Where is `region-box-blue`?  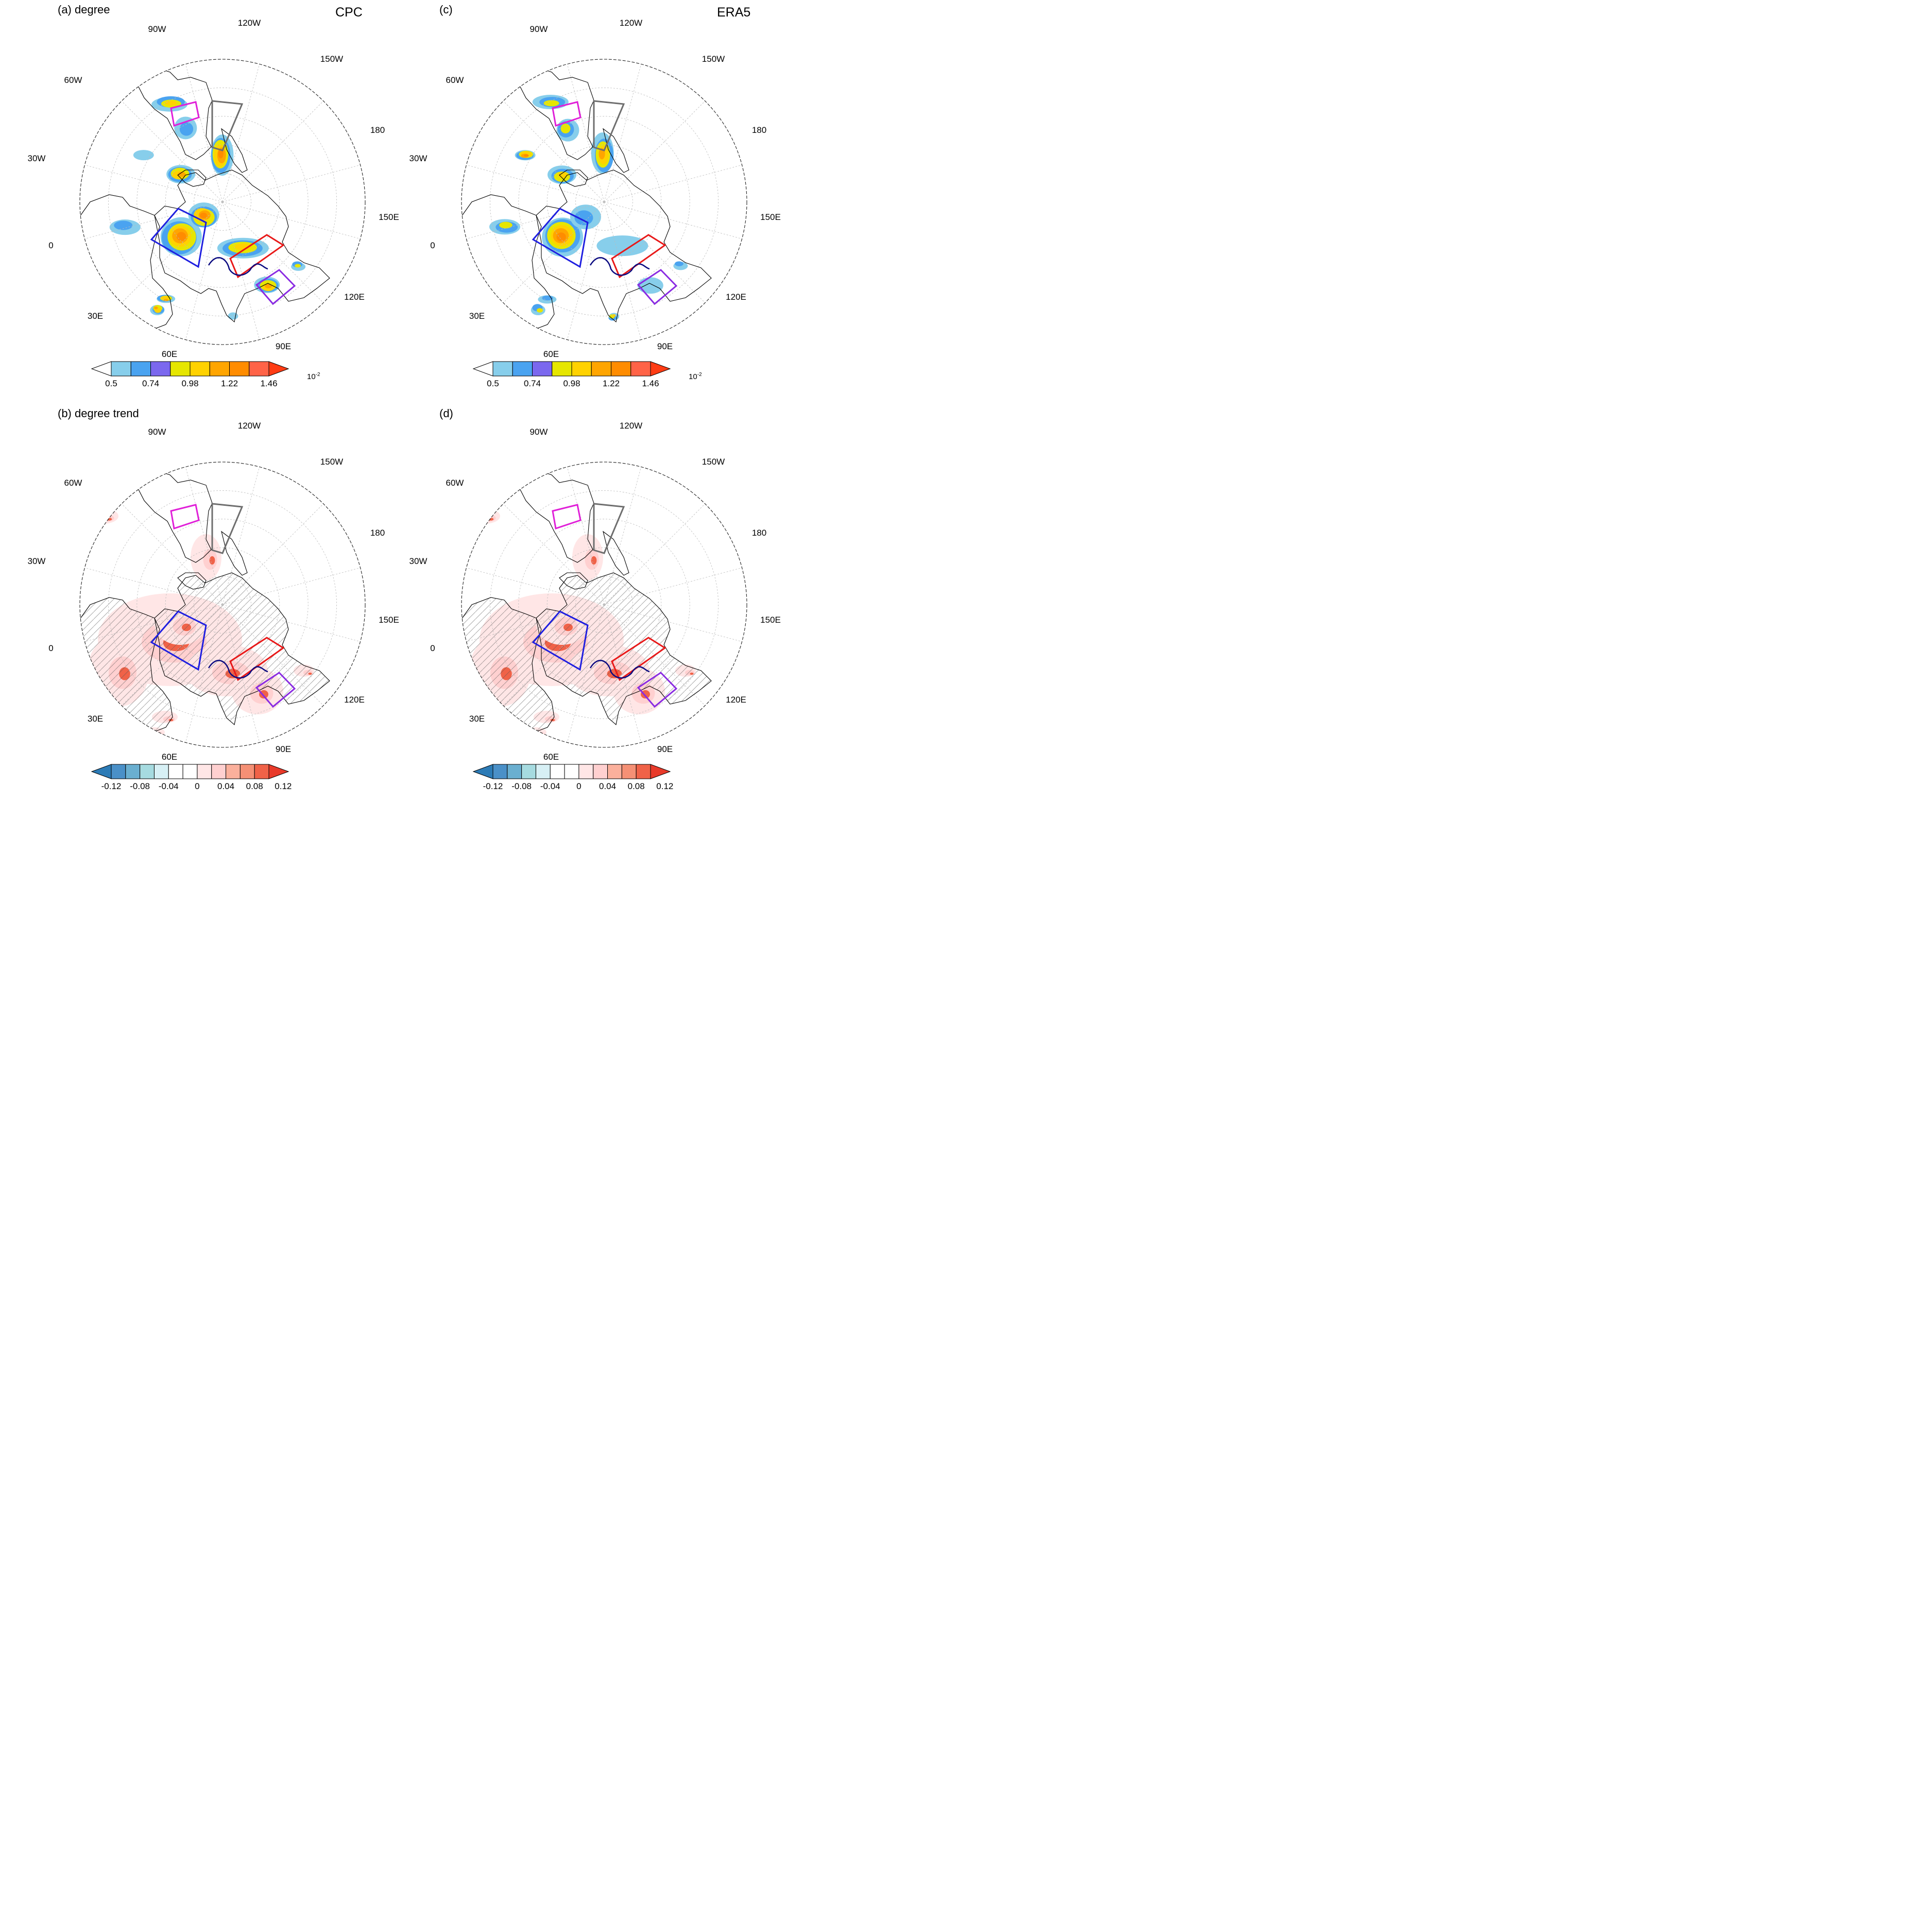 region-box-blue is located at coordinates (178, 238).